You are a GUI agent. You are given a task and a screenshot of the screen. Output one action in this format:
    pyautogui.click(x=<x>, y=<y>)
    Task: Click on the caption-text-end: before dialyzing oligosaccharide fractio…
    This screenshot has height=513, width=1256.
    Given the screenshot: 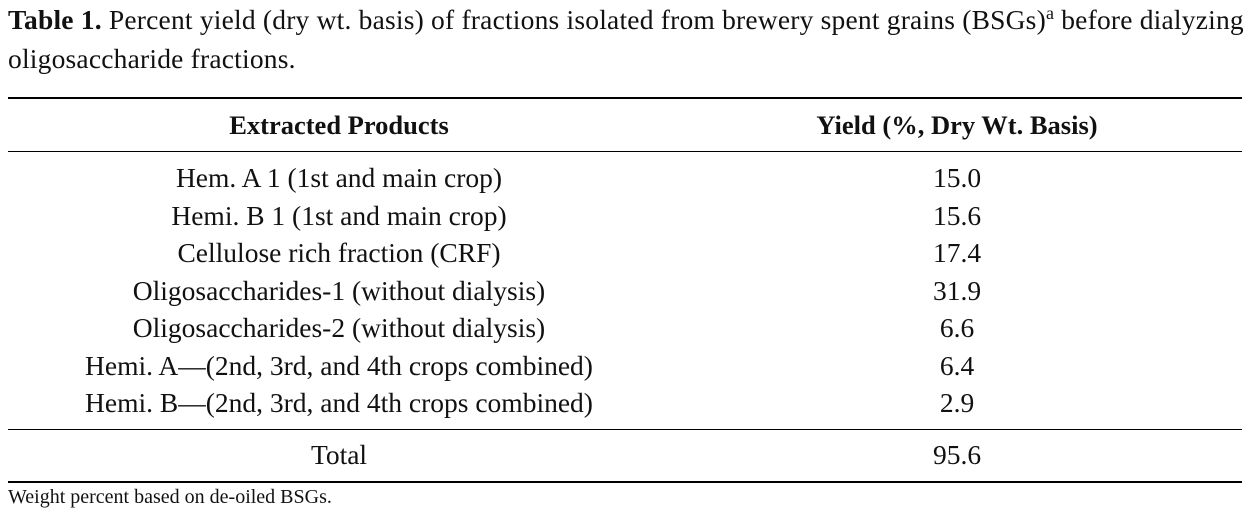 What is the action you would take?
    pyautogui.click(x=626, y=39)
    